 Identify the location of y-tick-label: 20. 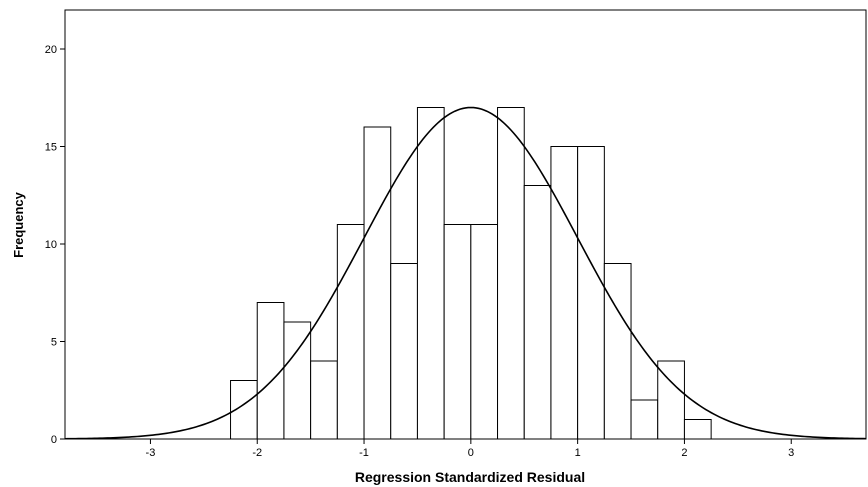
(51, 50).